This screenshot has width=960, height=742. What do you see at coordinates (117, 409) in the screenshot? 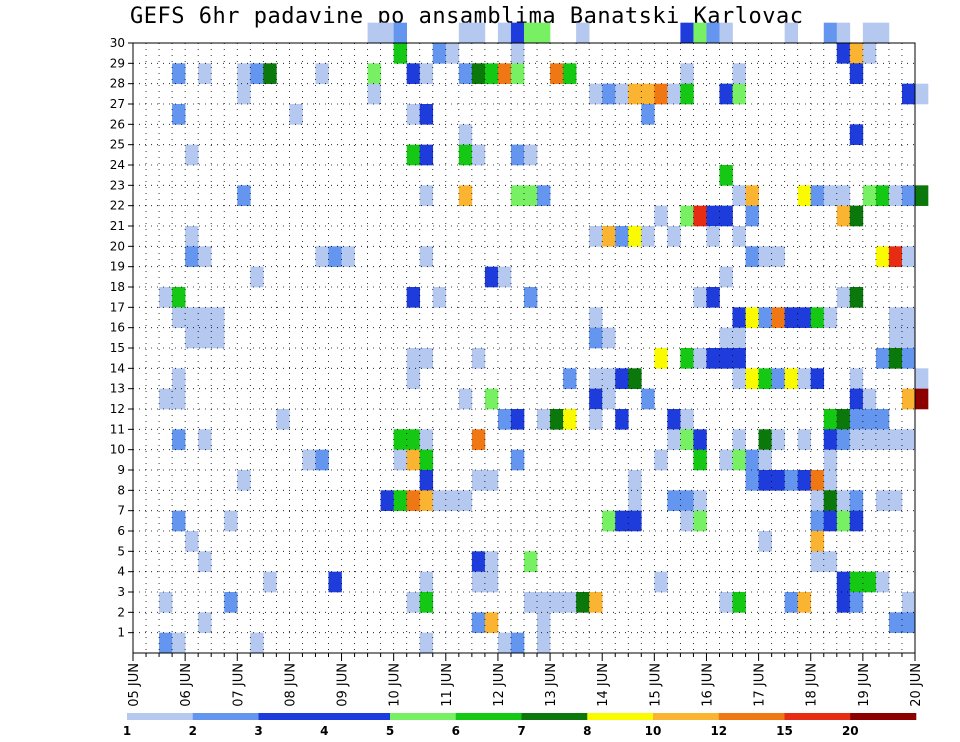
I see `y-tick-label: 12` at bounding box center [117, 409].